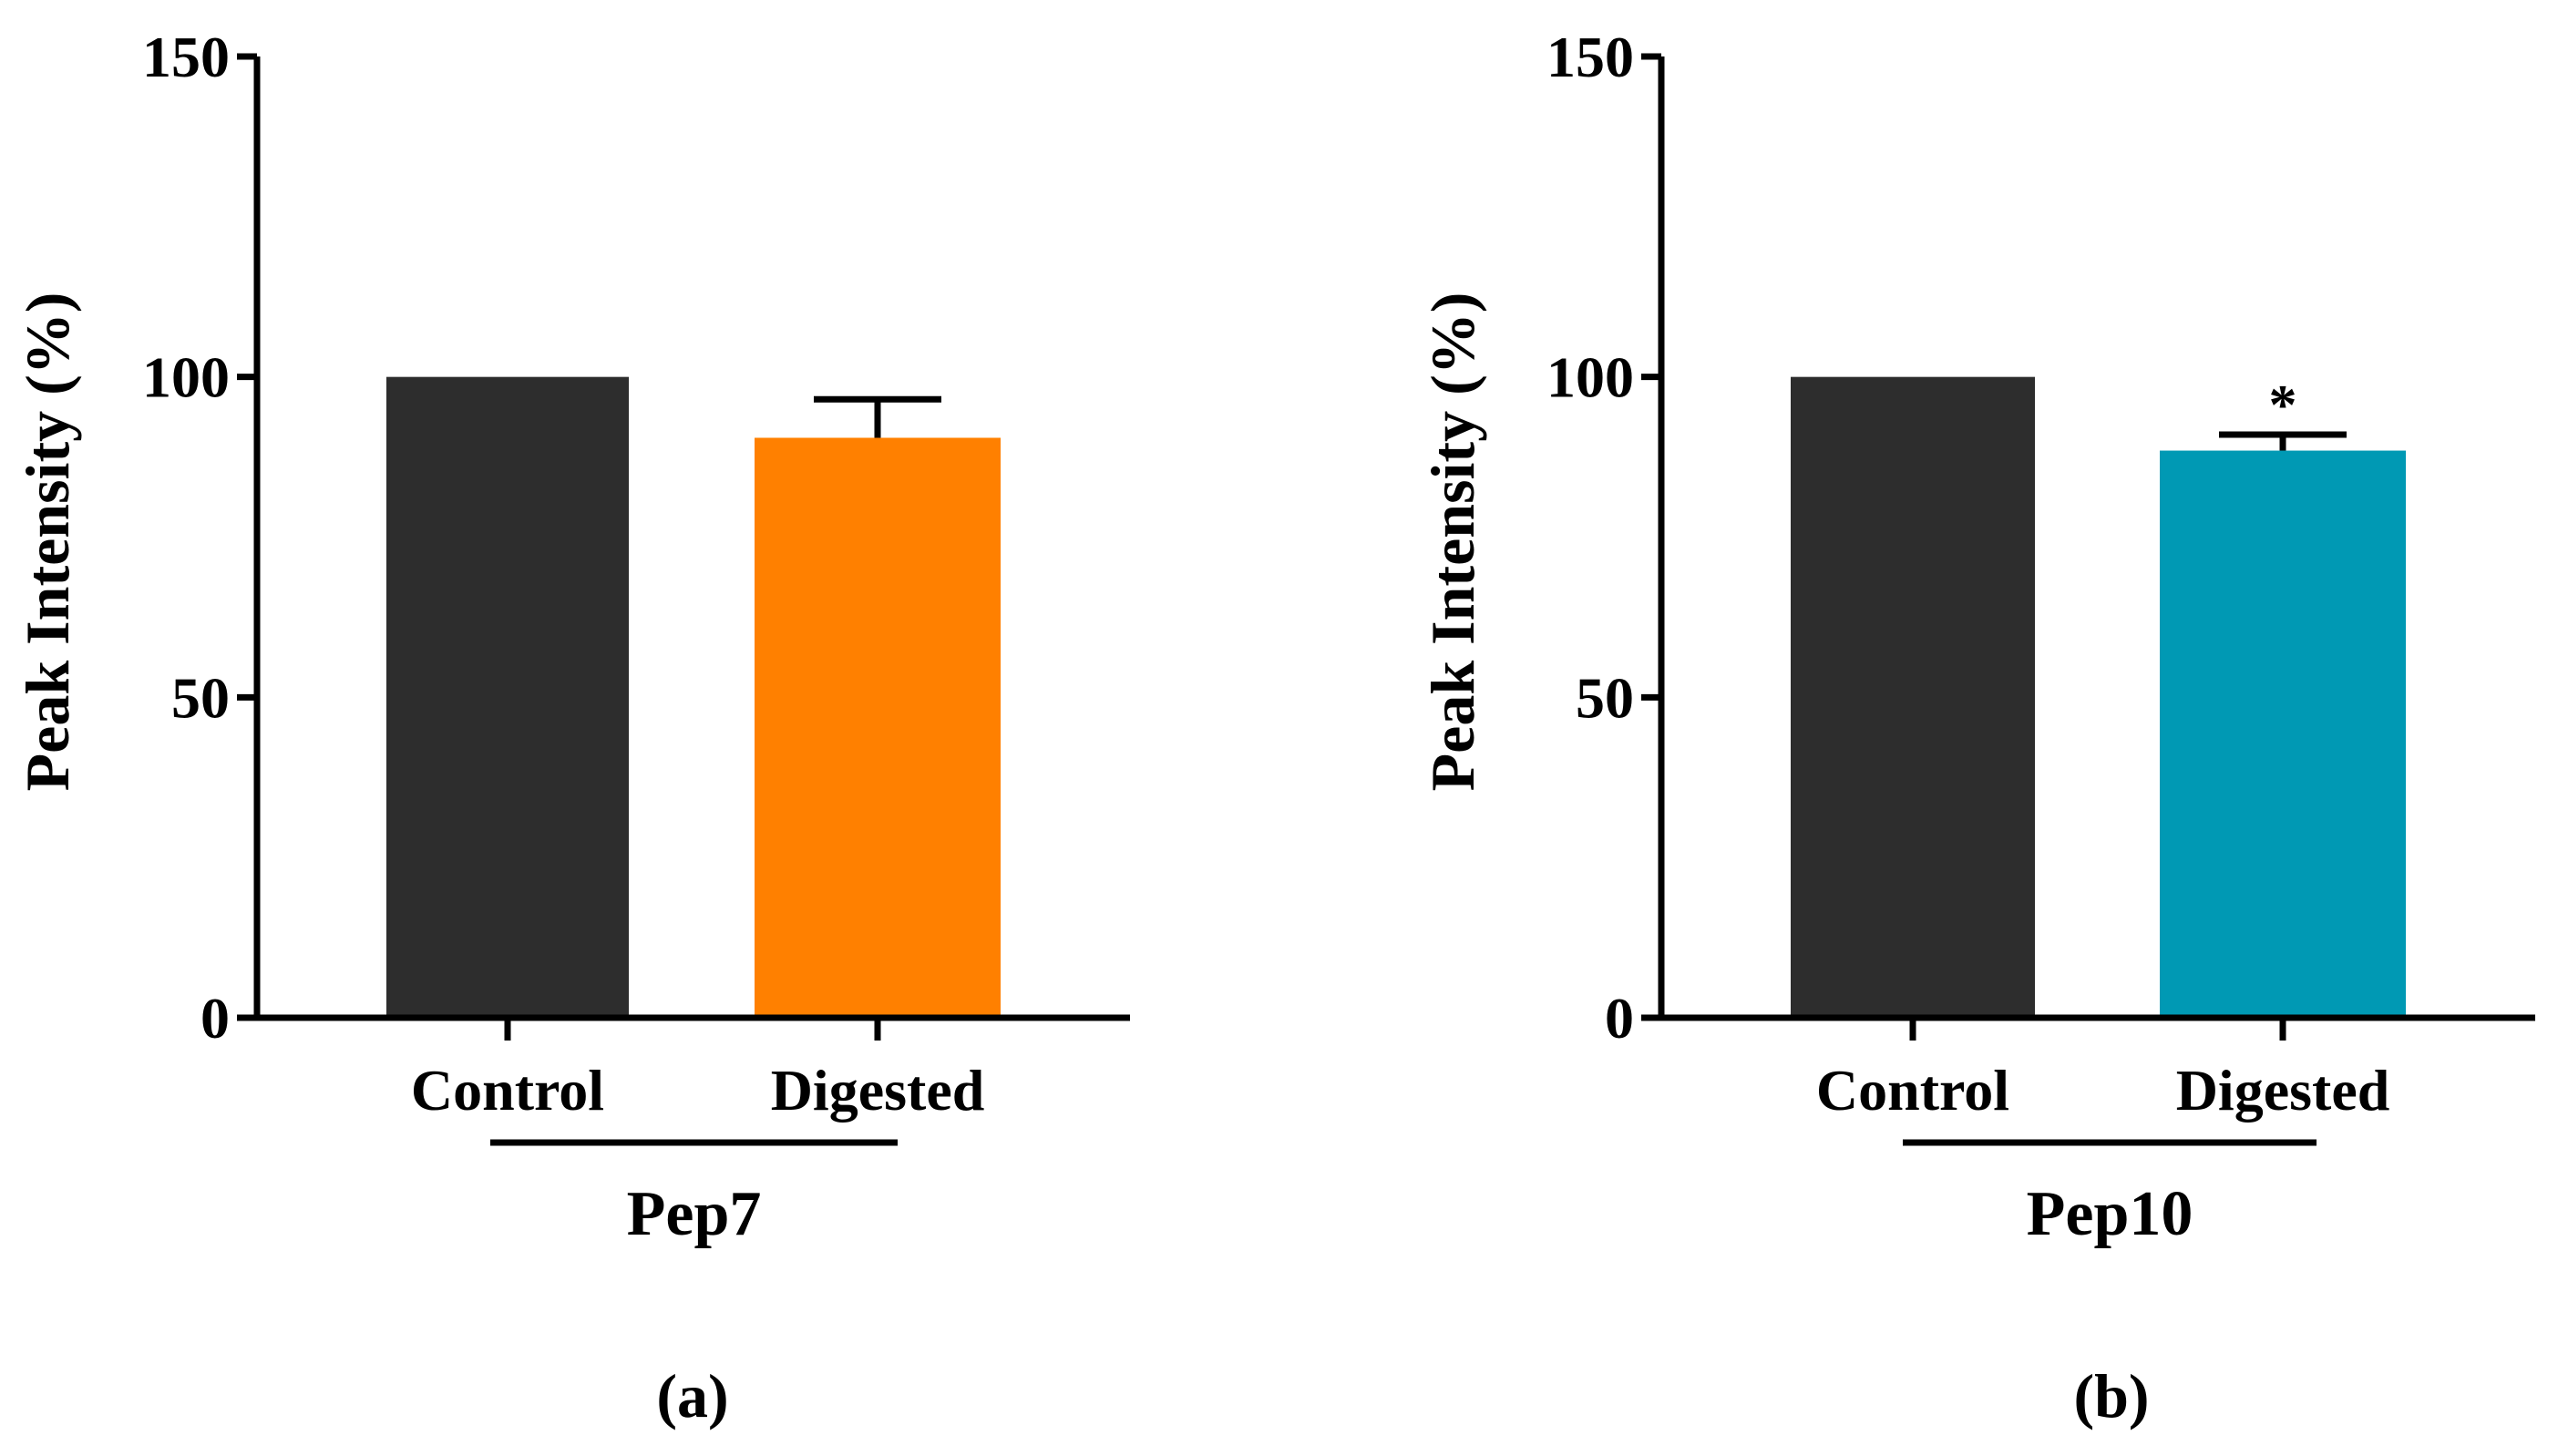 This screenshot has width=2558, height=1456. What do you see at coordinates (2111, 1395) in the screenshot?
I see `panel-label: (b)` at bounding box center [2111, 1395].